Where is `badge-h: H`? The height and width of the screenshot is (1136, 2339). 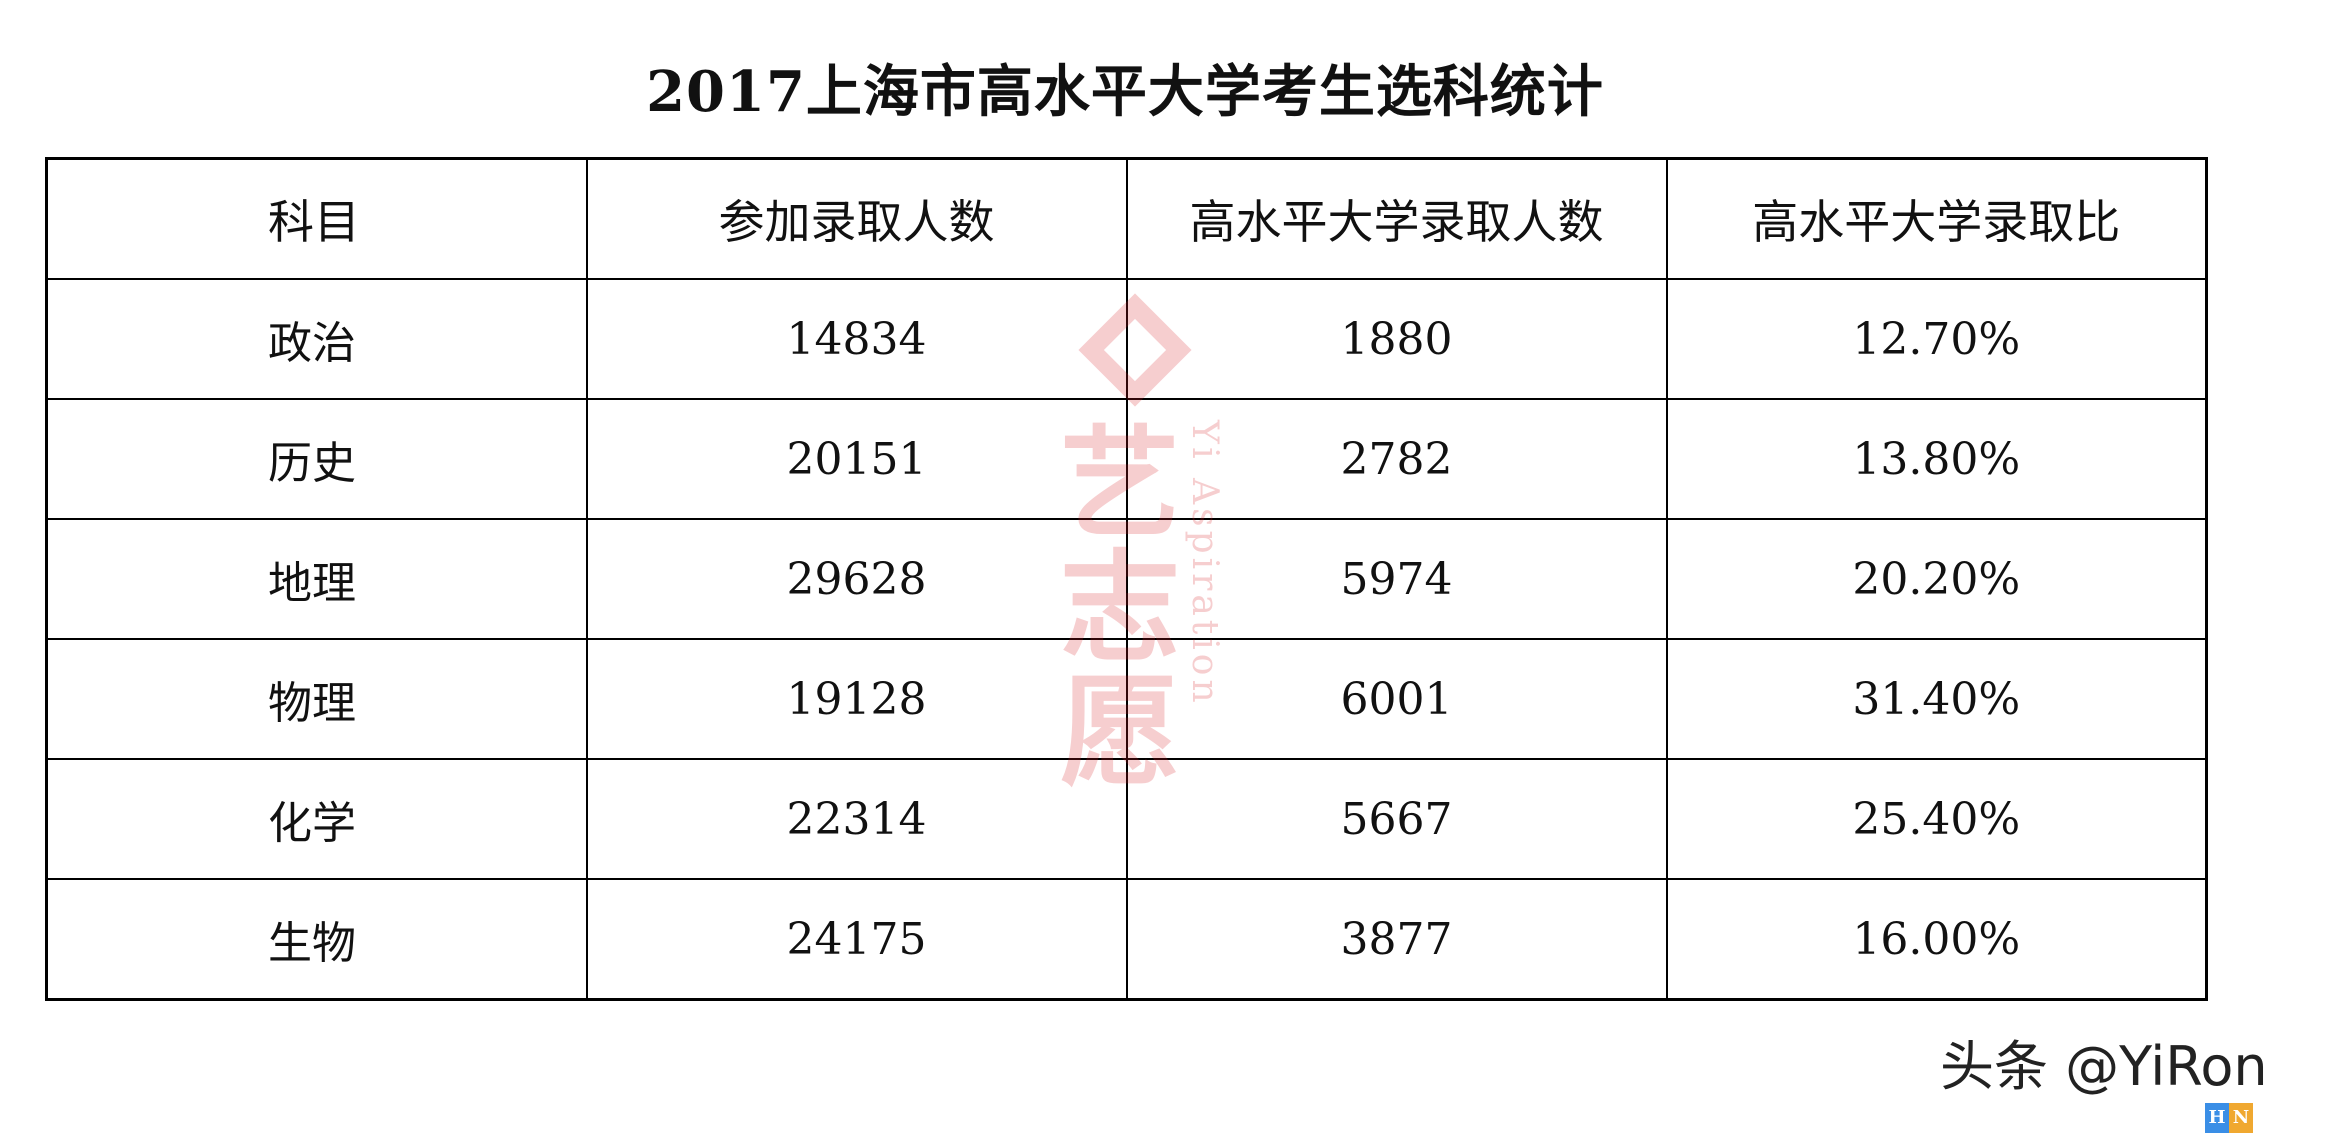 badge-h: H is located at coordinates (2217, 1118).